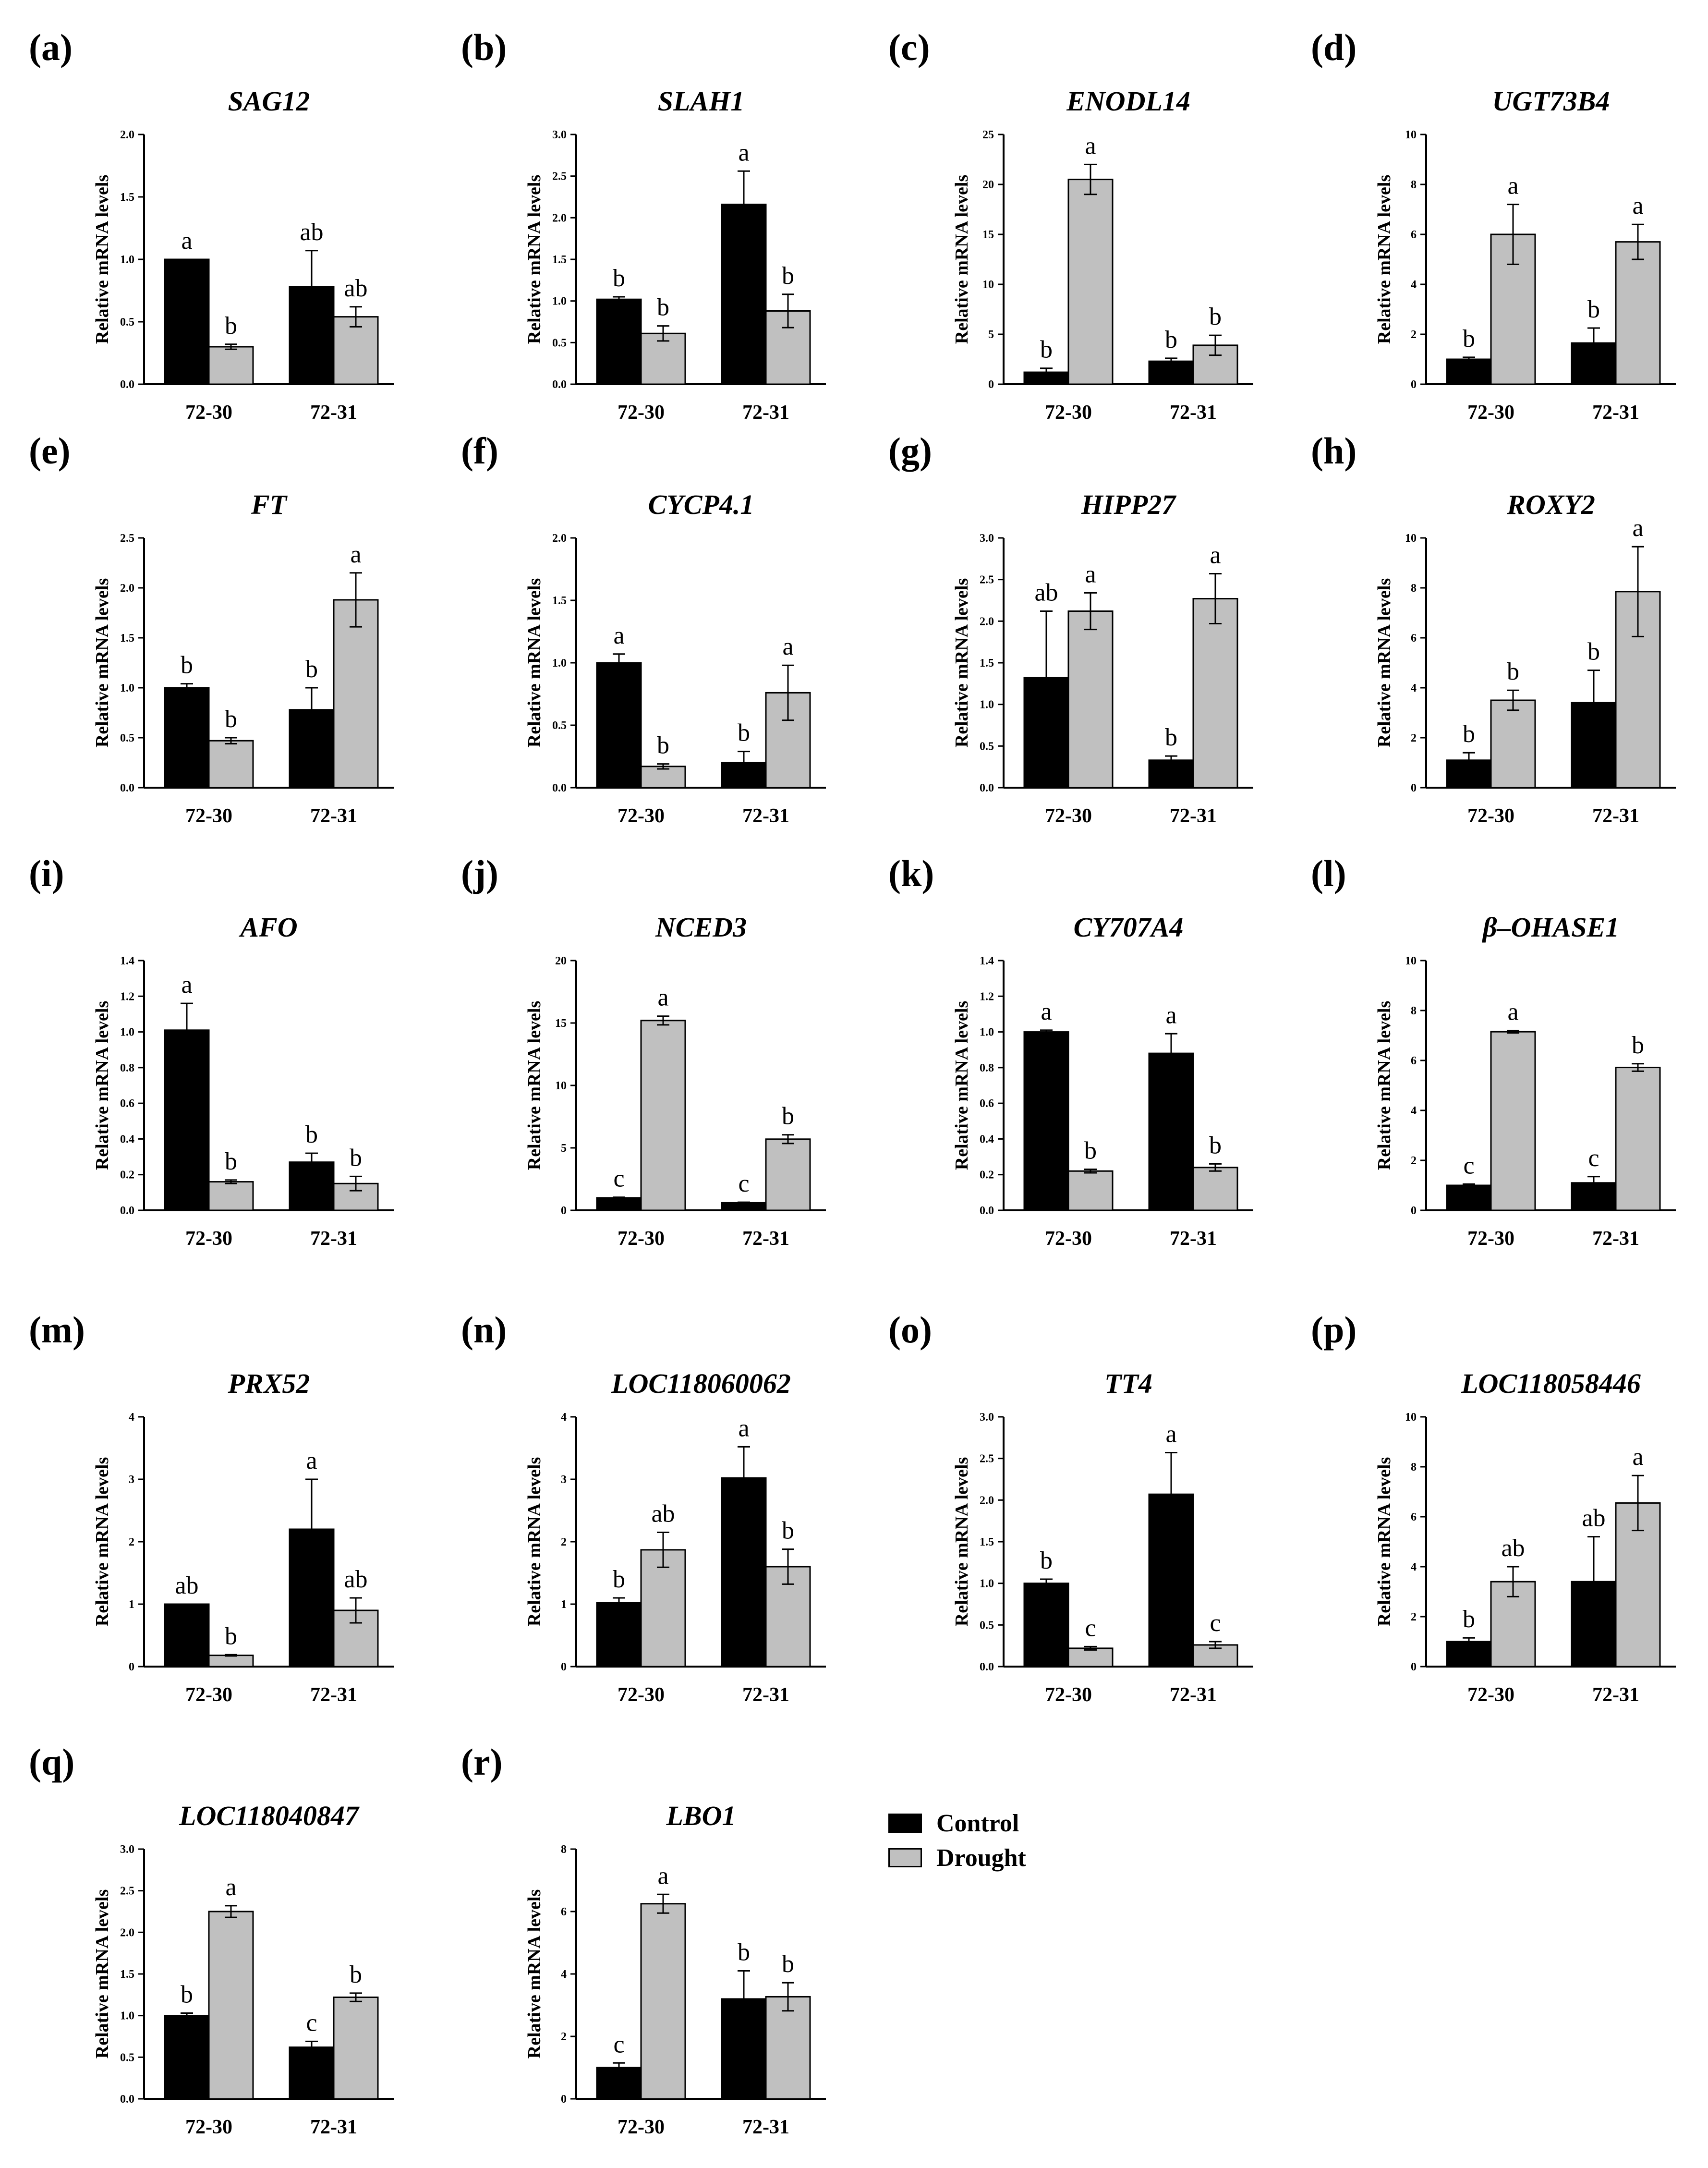 The image size is (1708, 2168). Describe the element at coordinates (333, 1695) in the screenshot. I see `panel-m-x-tick-label: 72-31` at that location.